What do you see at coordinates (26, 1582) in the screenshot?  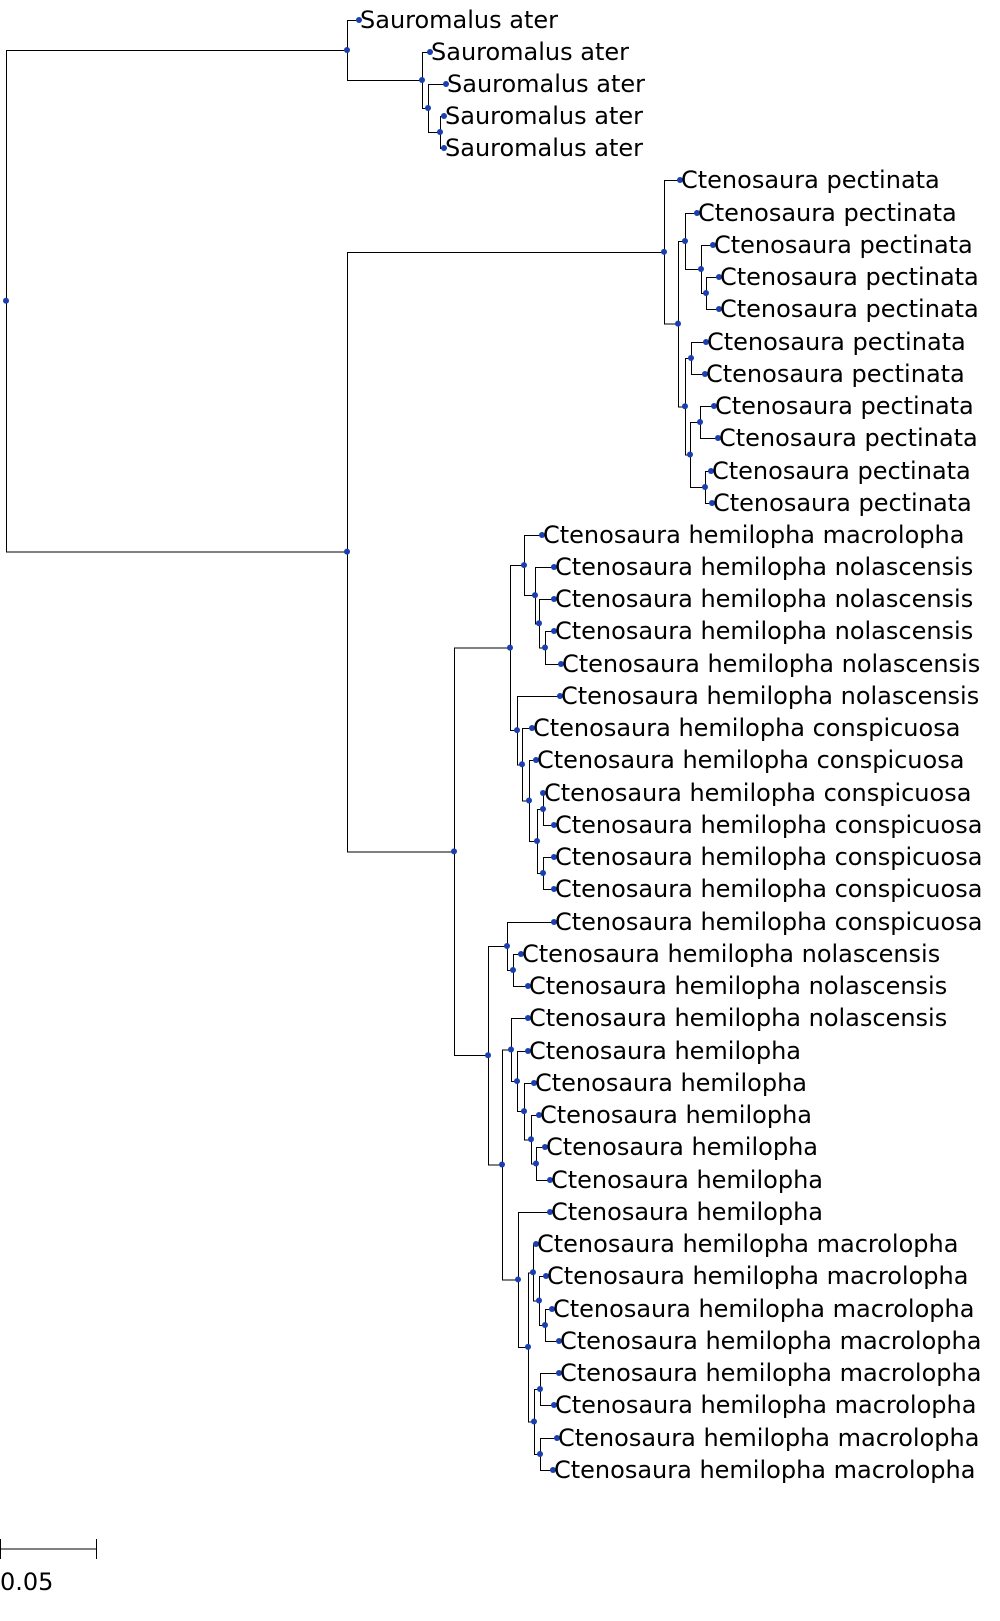 I see `scale-bar-label: 0.05` at bounding box center [26, 1582].